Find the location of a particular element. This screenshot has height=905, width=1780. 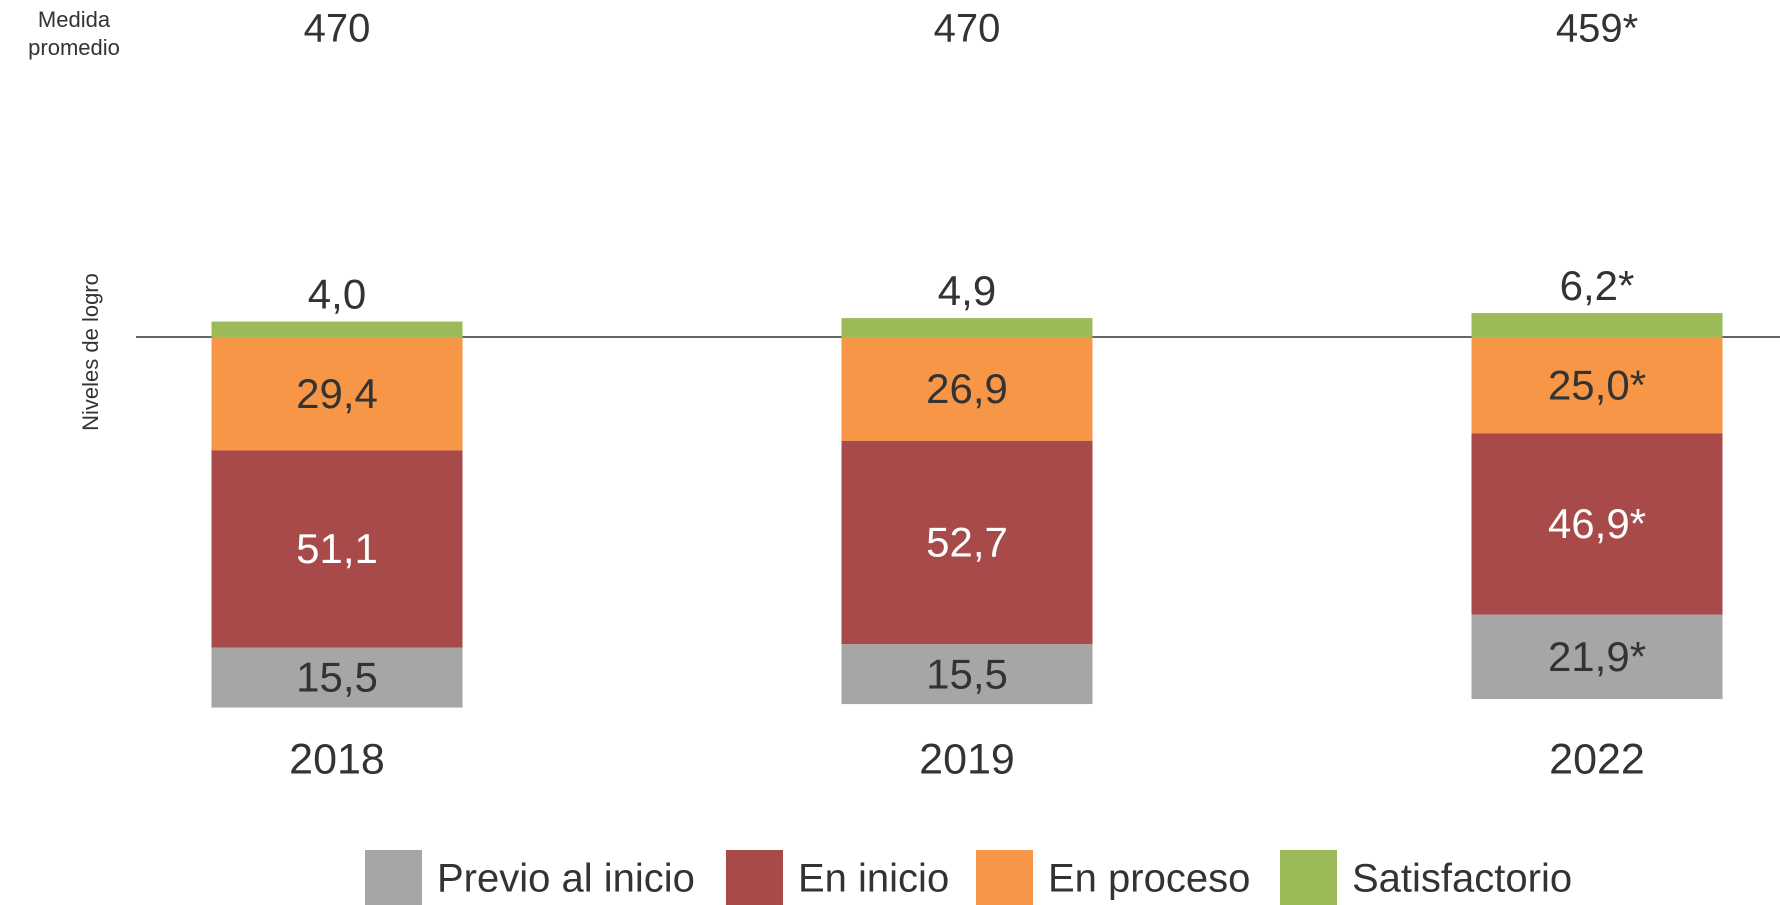

mean-score: 459* is located at coordinates (1597, 29).